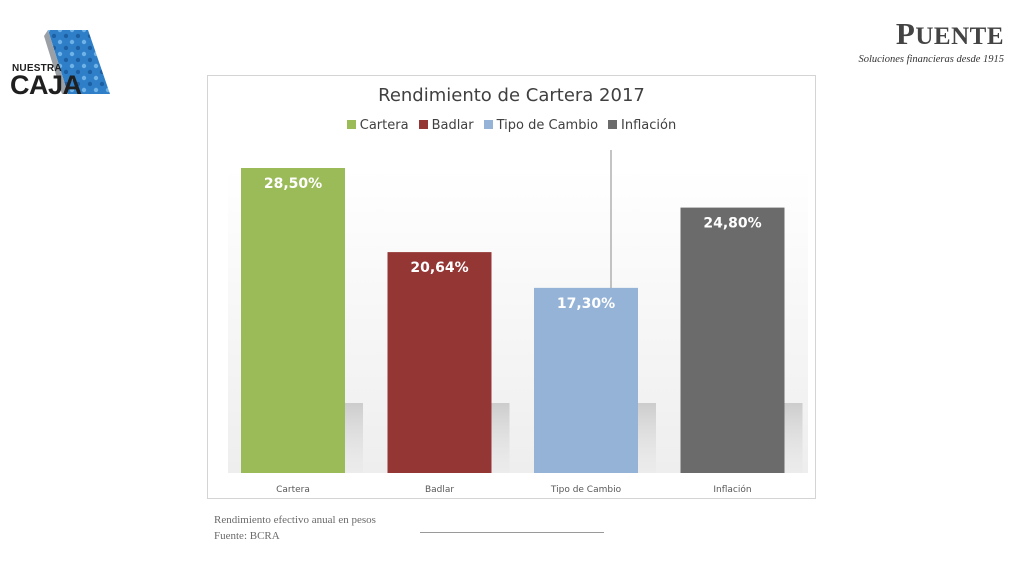  I want to click on chart-title: Rendimiento de Cartera 2017, so click(511, 95).